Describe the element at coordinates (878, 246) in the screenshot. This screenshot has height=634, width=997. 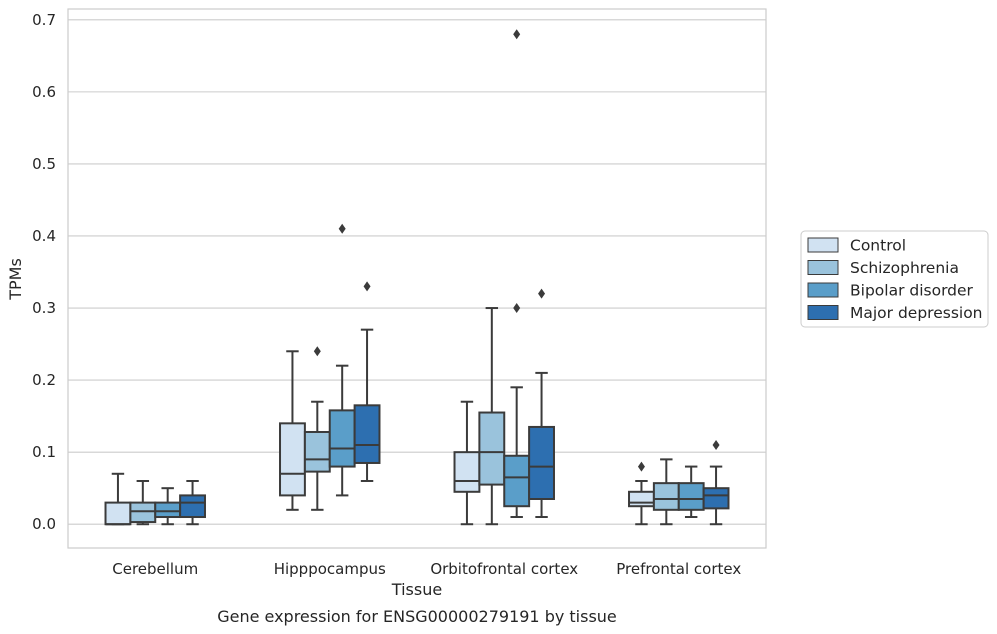
I see `legend-label: Control` at that location.